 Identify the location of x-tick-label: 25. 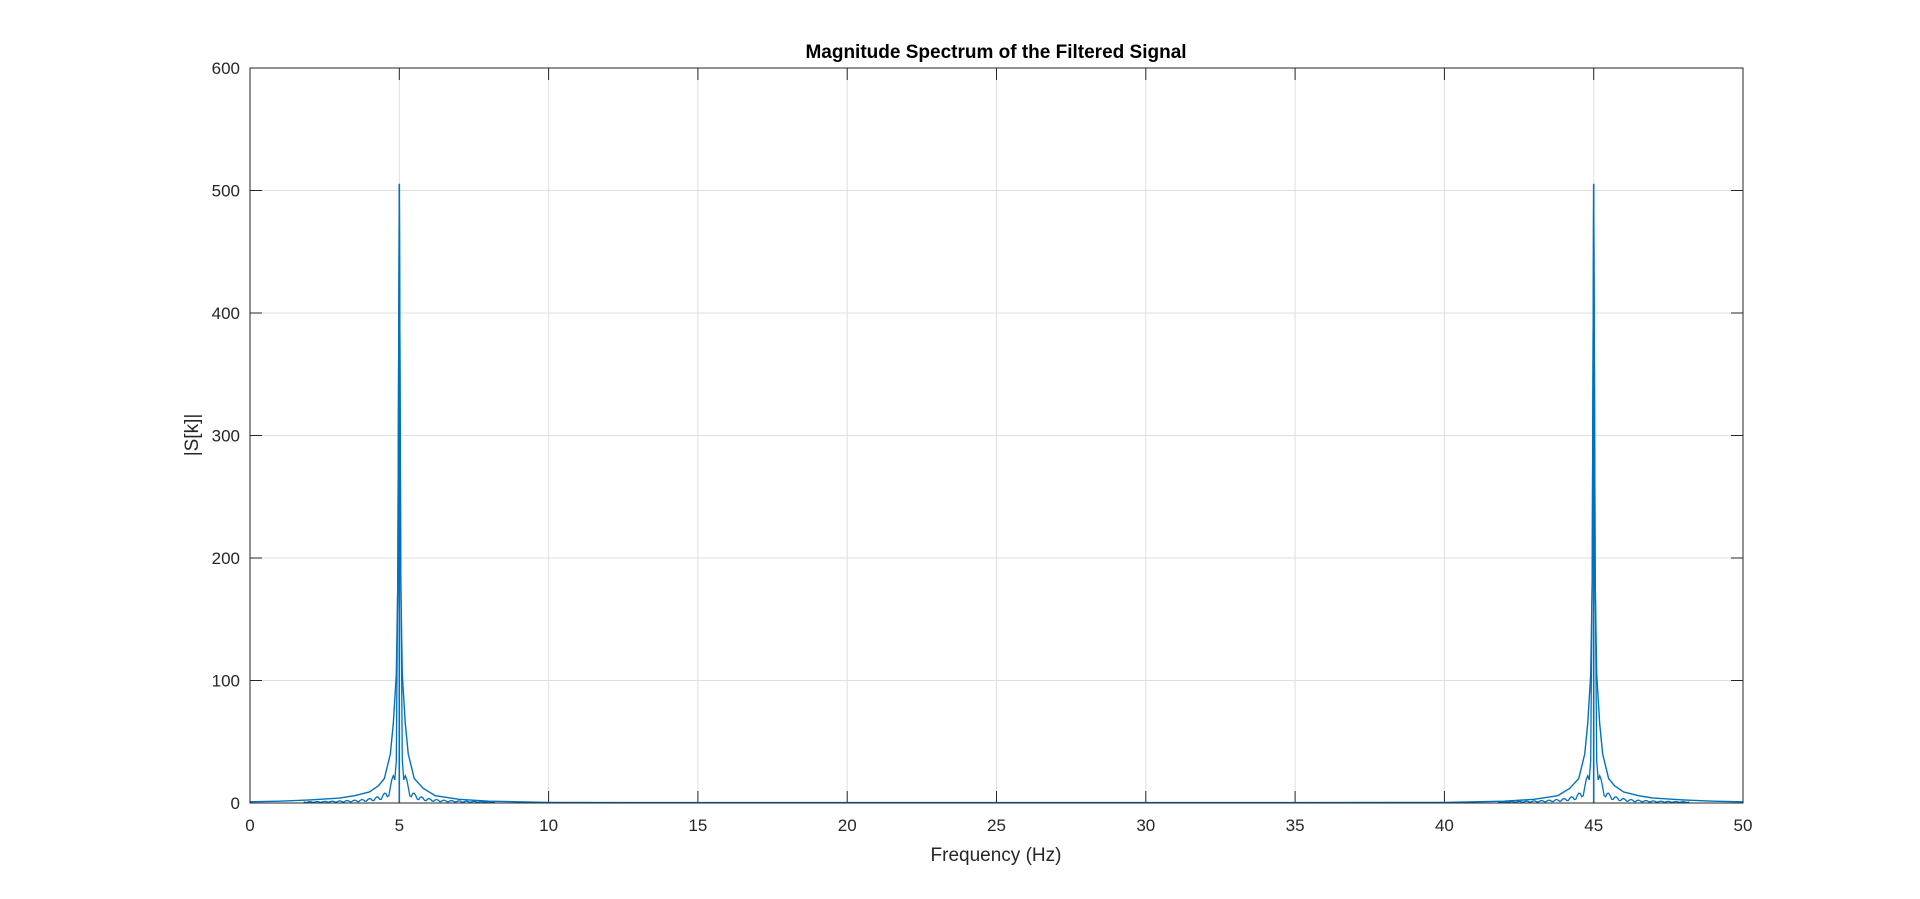
(996, 825).